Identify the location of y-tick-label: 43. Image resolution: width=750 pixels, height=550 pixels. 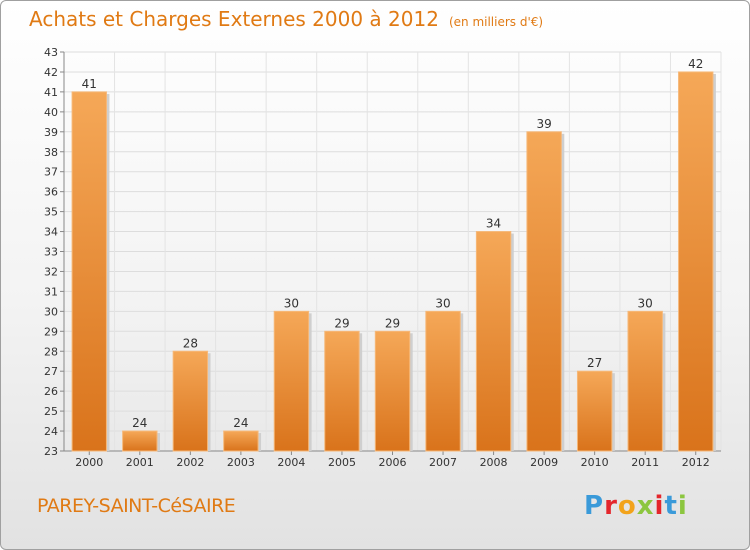
(51, 52).